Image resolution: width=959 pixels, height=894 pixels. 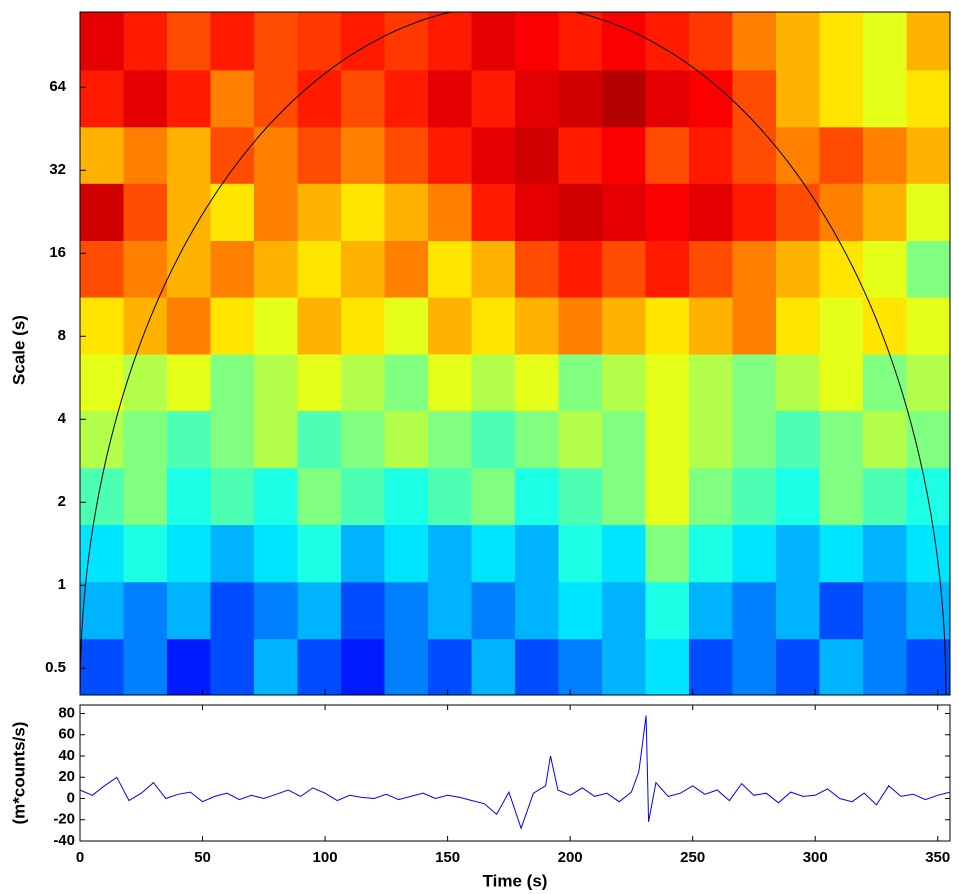 I want to click on y-tick-label: 60, so click(x=66, y=734).